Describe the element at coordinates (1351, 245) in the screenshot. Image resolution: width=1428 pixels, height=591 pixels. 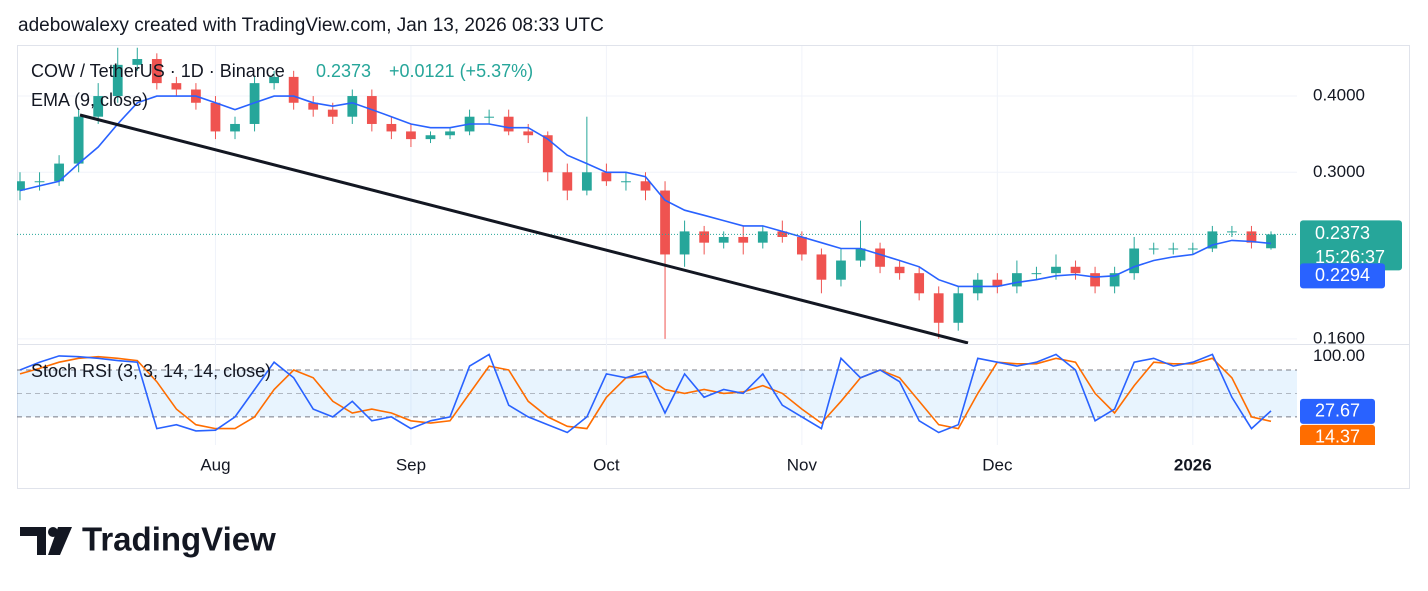
I see `last-price-box` at that location.